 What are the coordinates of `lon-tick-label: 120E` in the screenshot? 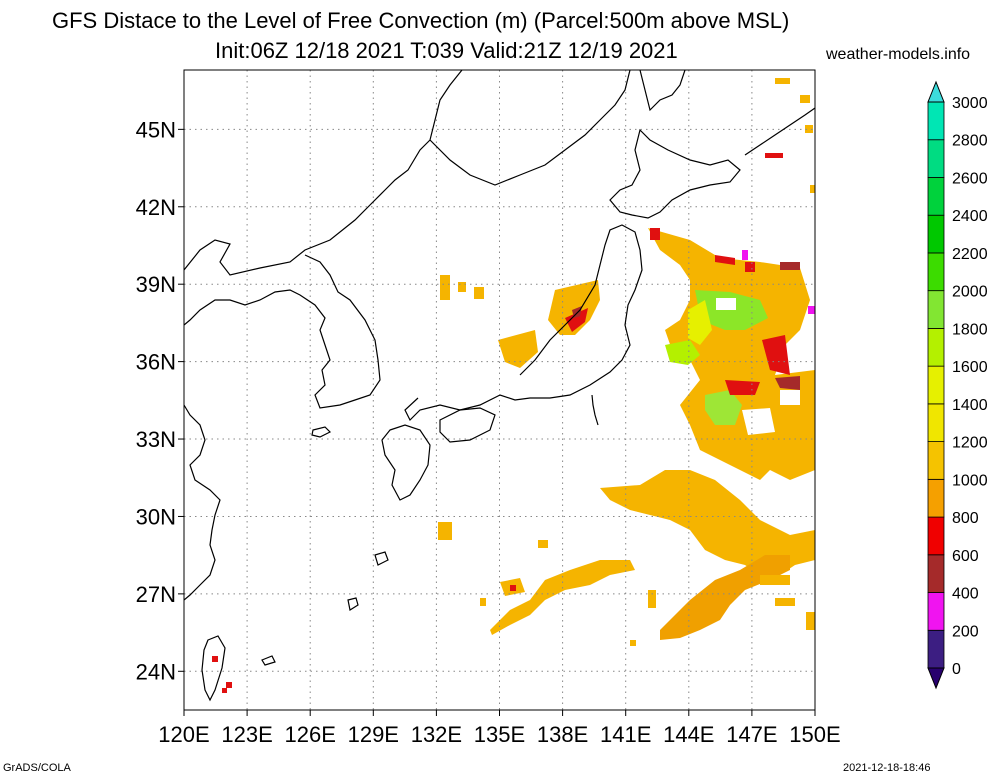 It's located at (183, 734).